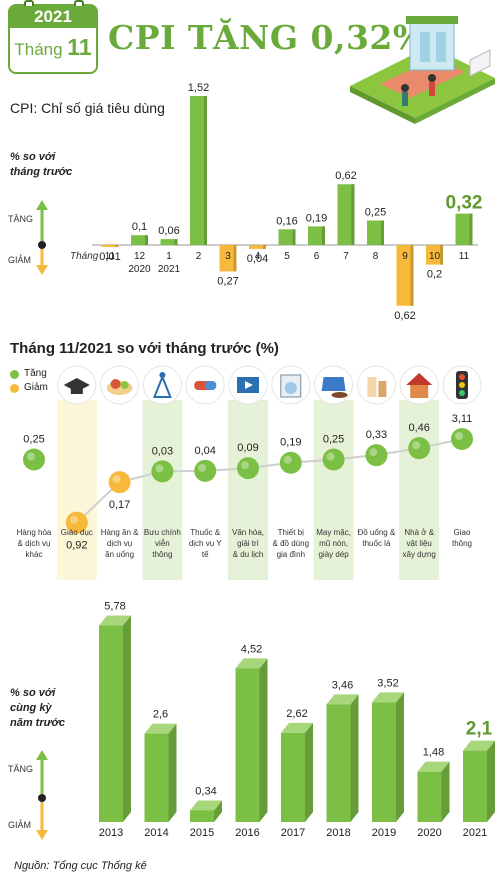 This screenshot has width=502, height=883. What do you see at coordinates (205, 532) in the screenshot?
I see `category-label: Thuốc &` at bounding box center [205, 532].